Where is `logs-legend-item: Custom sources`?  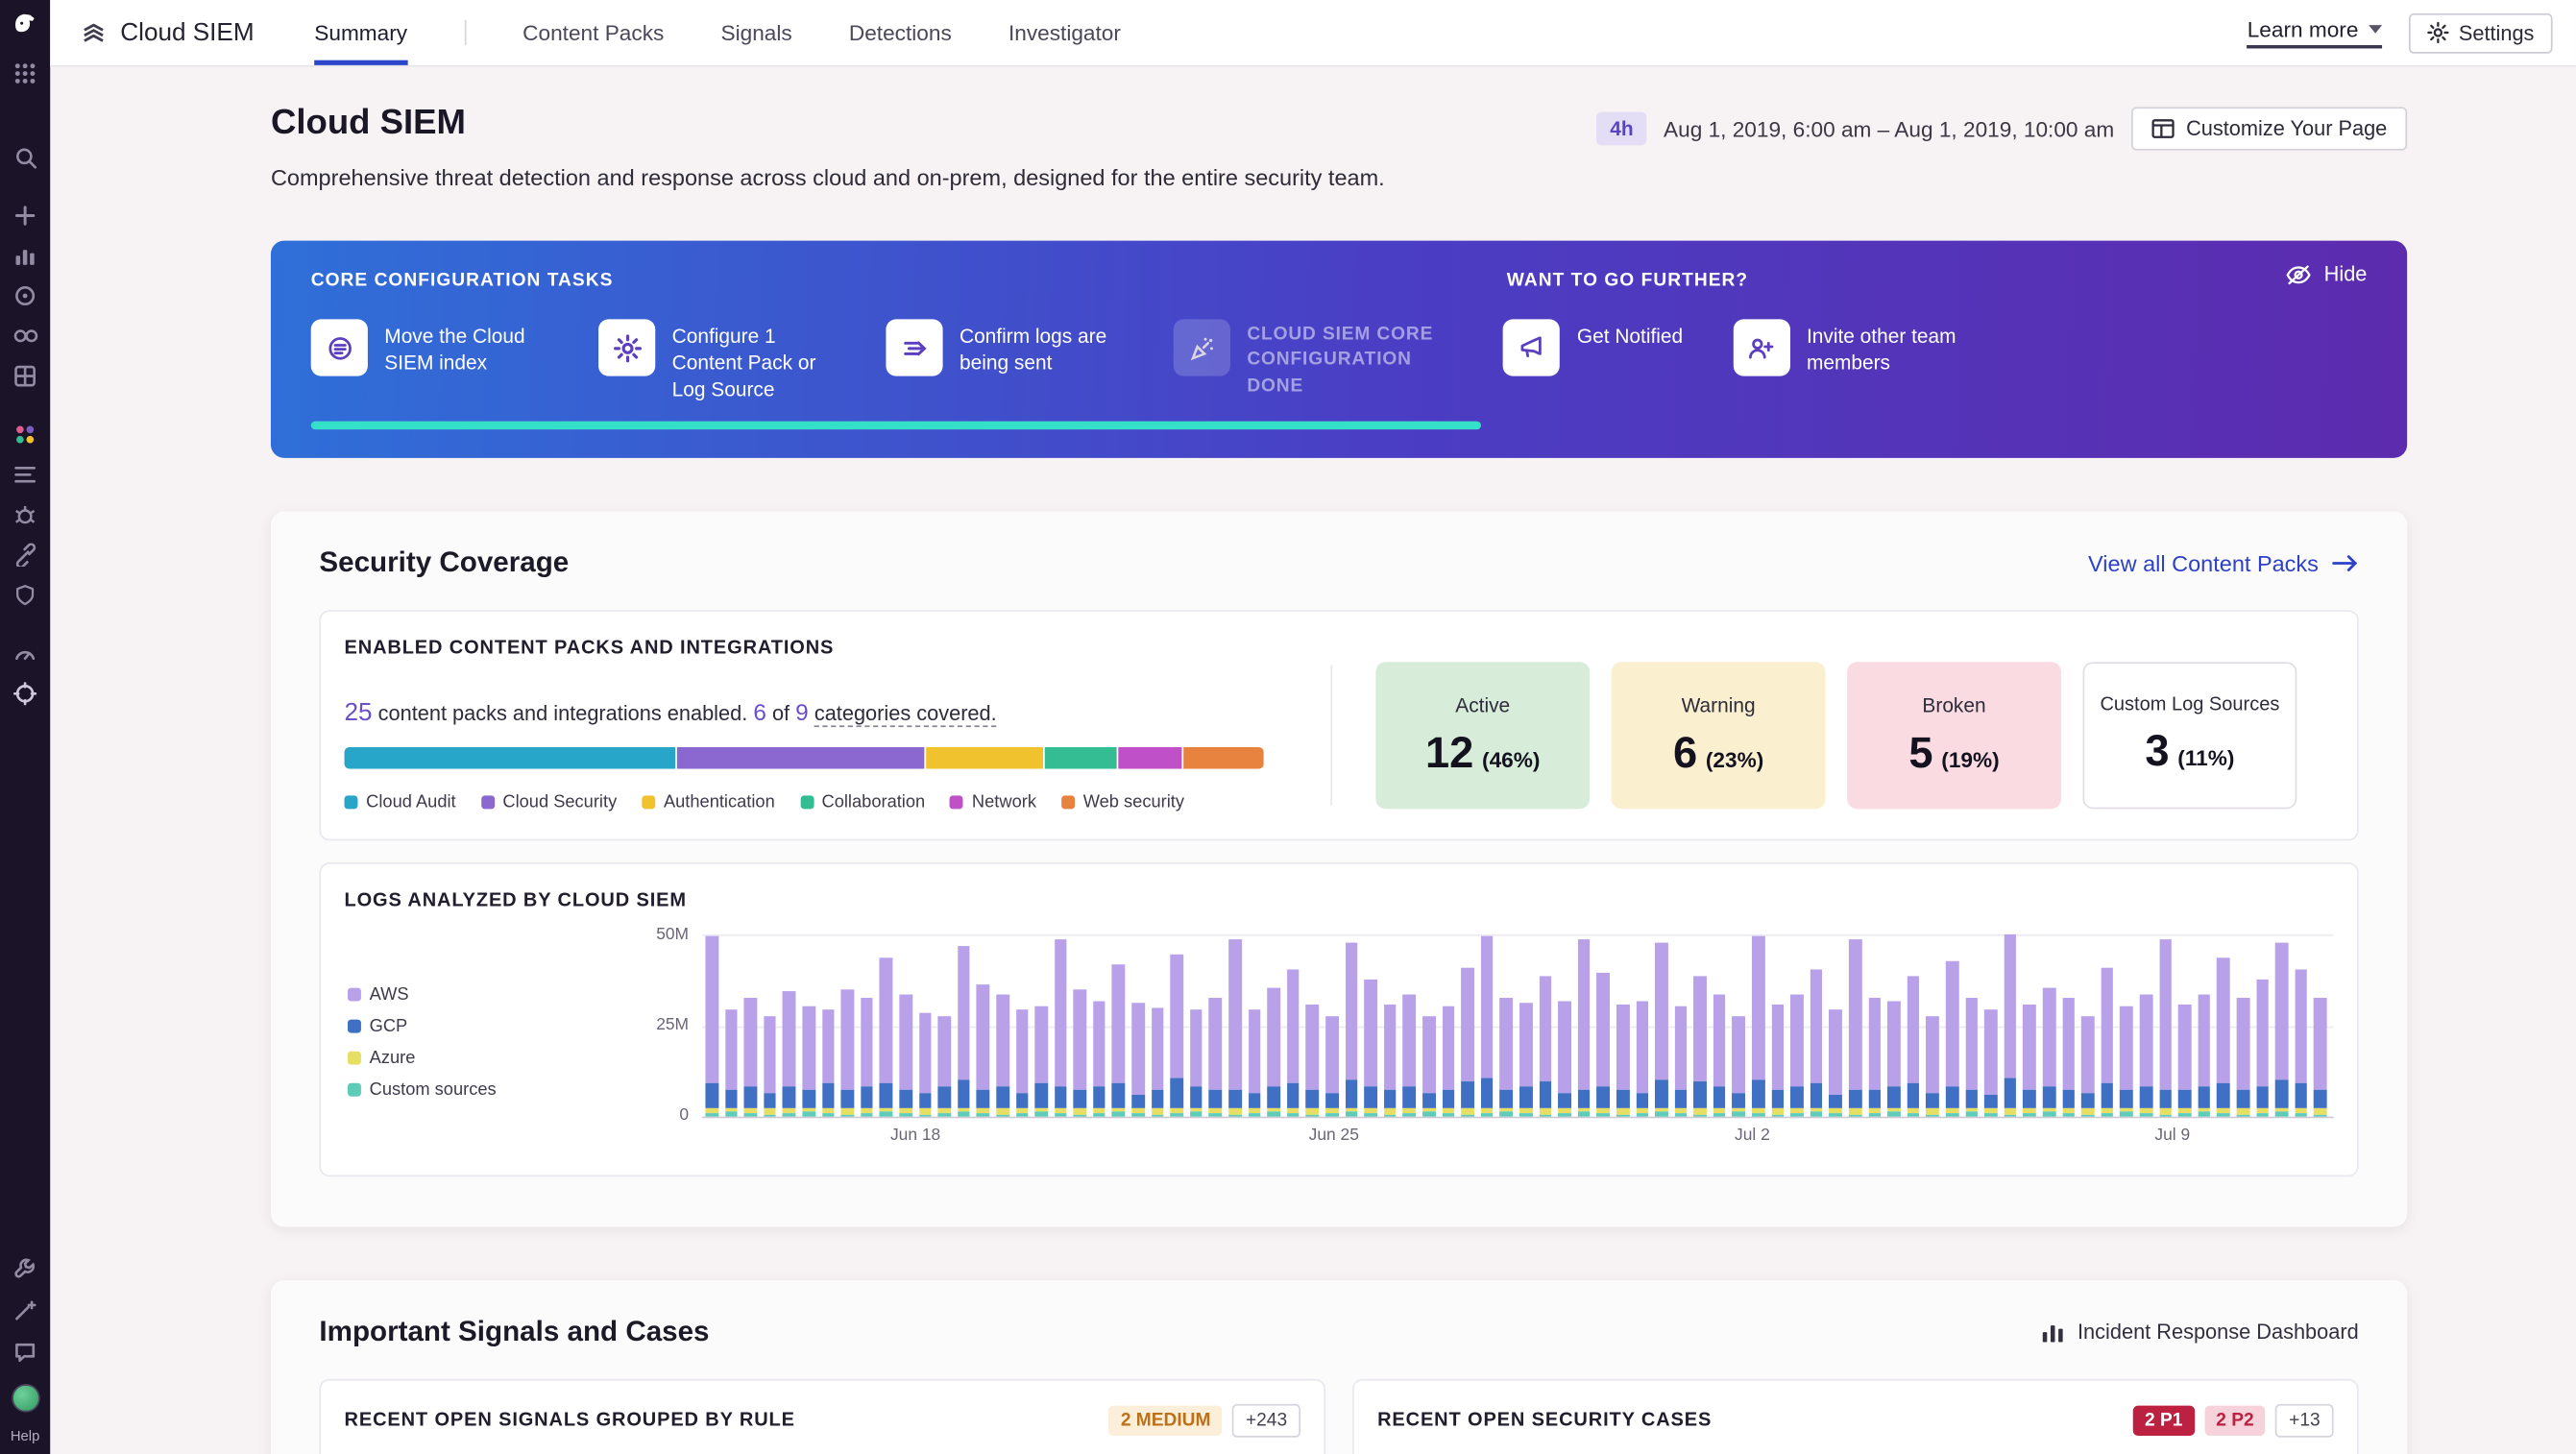
logs-legend-item: Custom sources is located at coordinates (490, 1088).